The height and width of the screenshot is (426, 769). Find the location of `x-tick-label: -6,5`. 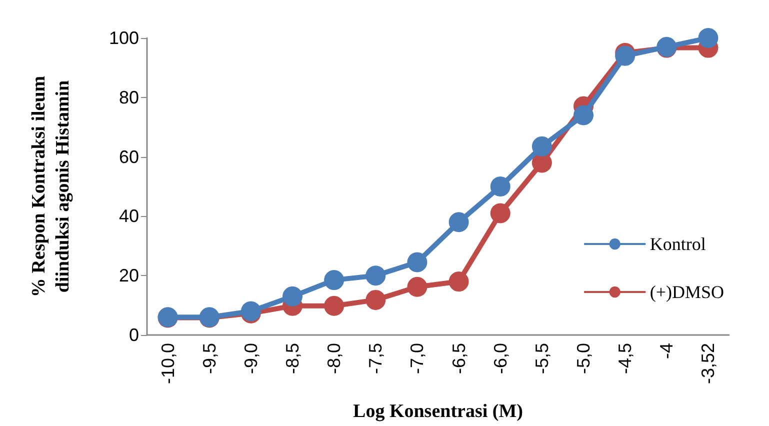

x-tick-label: -6,5 is located at coordinates (458, 358).